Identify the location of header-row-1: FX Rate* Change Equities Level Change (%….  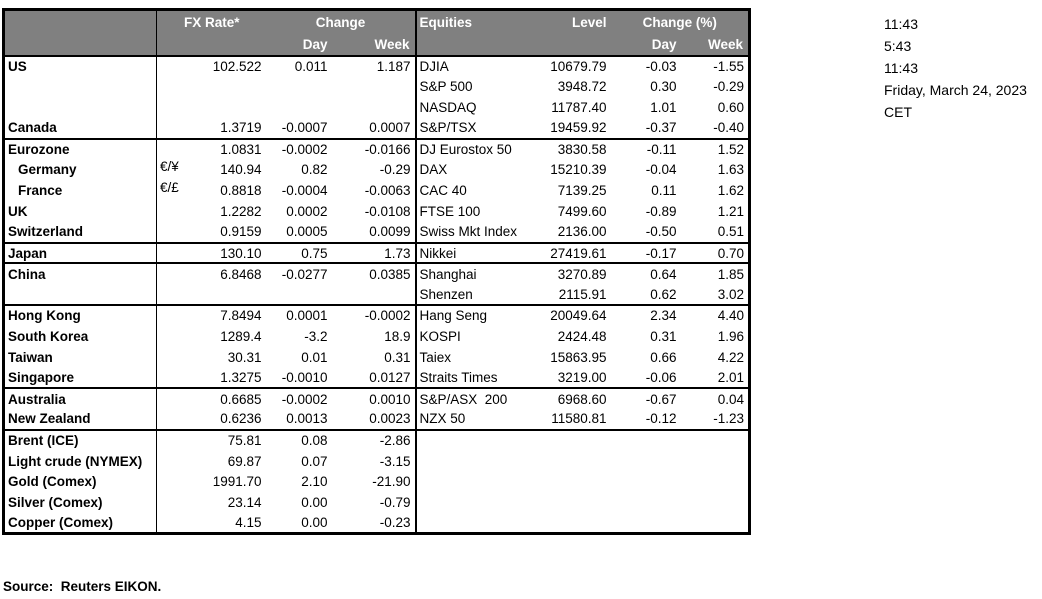
(376, 21).